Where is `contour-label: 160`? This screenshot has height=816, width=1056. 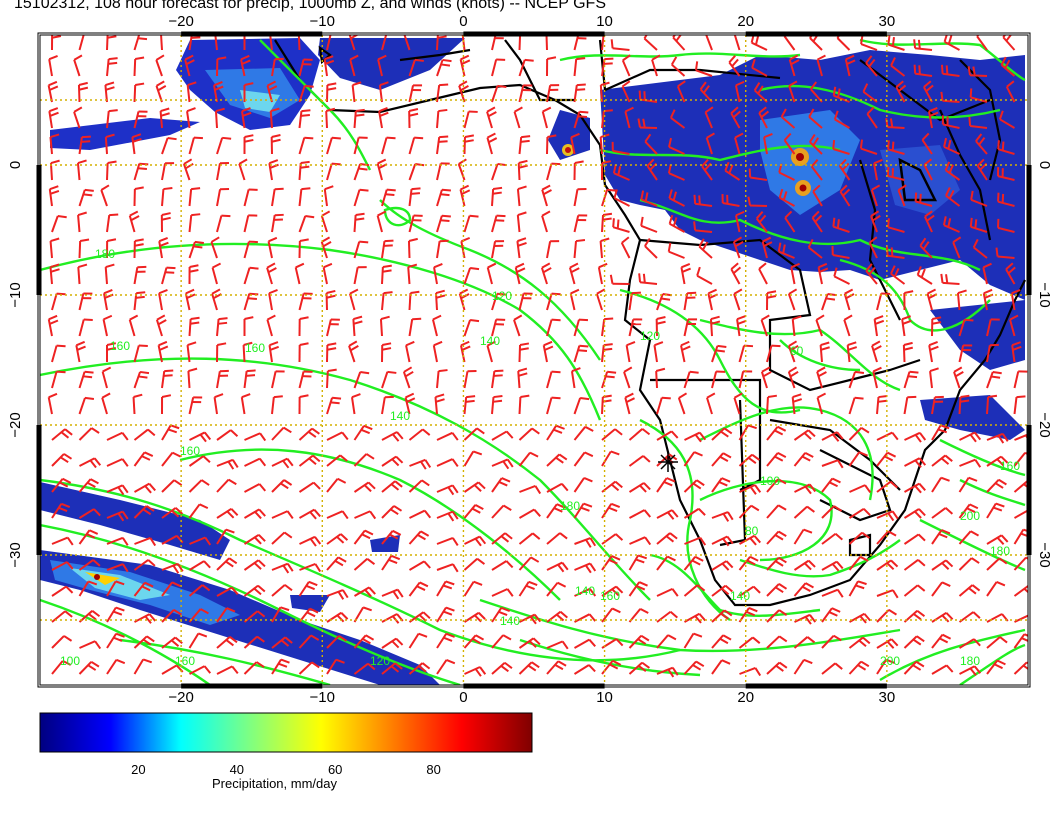
contour-label: 160 is located at coordinates (610, 596).